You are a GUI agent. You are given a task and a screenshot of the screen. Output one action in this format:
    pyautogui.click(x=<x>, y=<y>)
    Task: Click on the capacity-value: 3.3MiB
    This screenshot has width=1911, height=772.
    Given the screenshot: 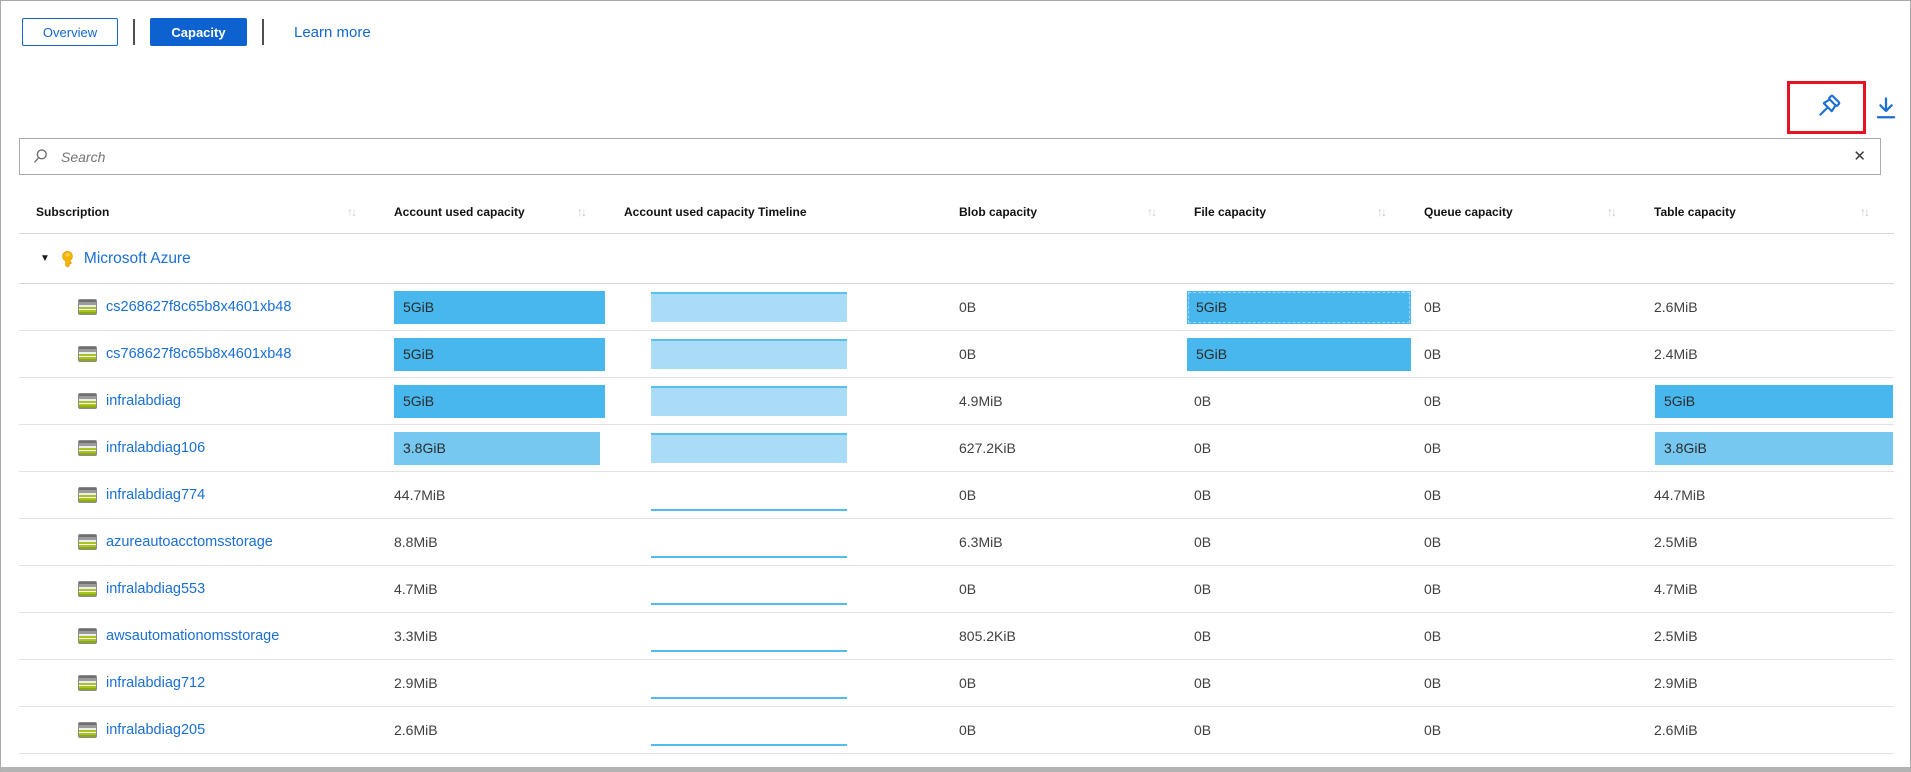 What is the action you would take?
    pyautogui.click(x=416, y=636)
    